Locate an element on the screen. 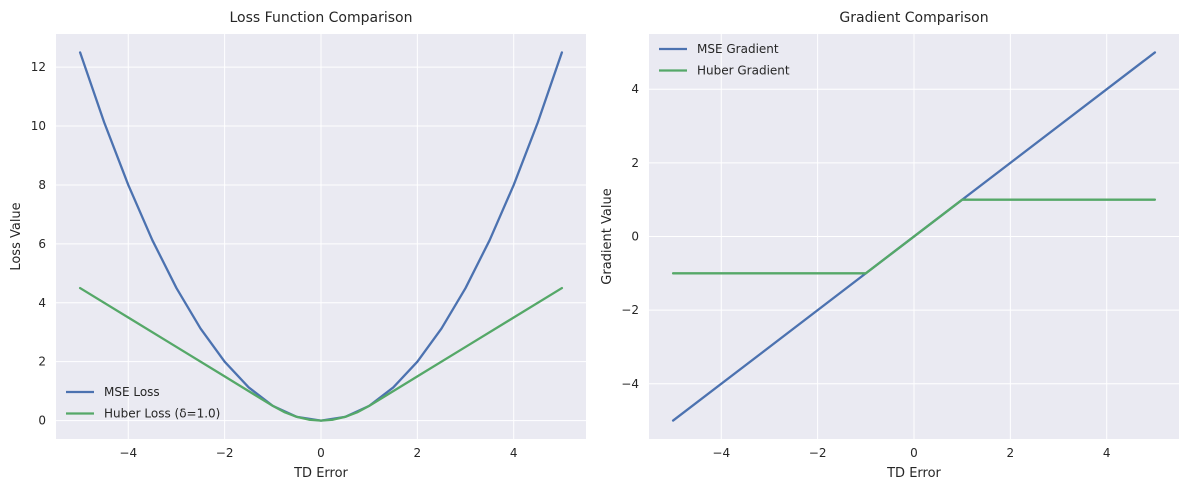 Image resolution: width=1189 pixels, height=490 pixels. y-tick-label: −4 is located at coordinates (630, 384).